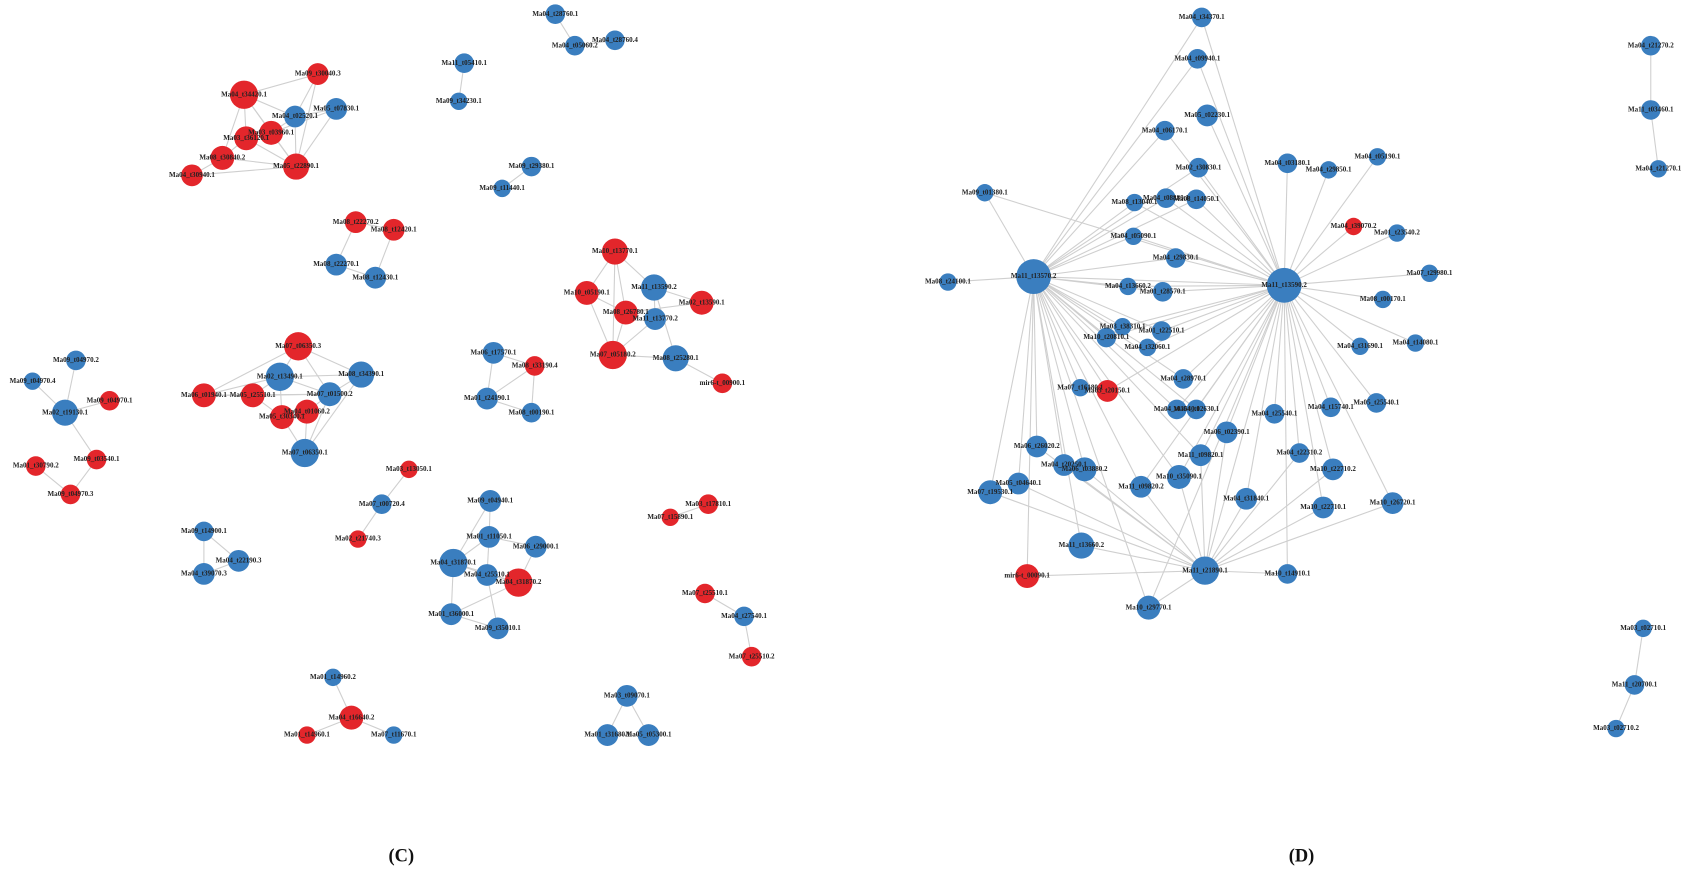 The image size is (1692, 871). What do you see at coordinates (1201, 455) in the screenshot?
I see `node-label: Ma11_t09820.1` at bounding box center [1201, 455].